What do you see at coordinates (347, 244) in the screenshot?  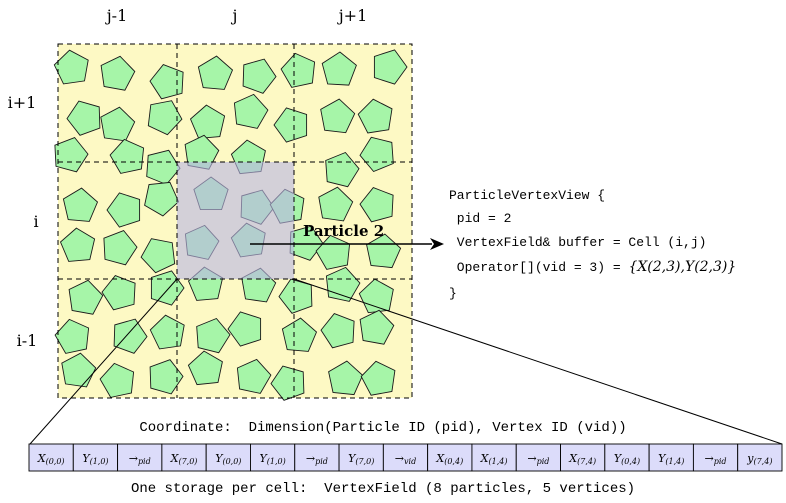 I see `particle-arrow` at bounding box center [347, 244].